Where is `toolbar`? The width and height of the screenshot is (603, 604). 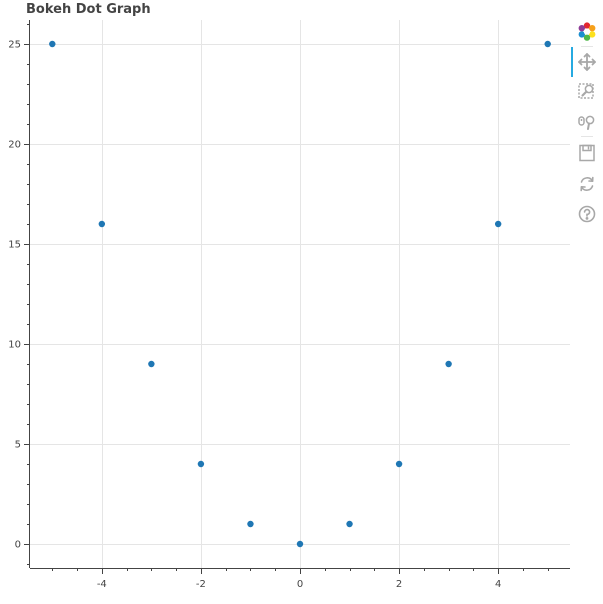
toolbar is located at coordinates (587, 125).